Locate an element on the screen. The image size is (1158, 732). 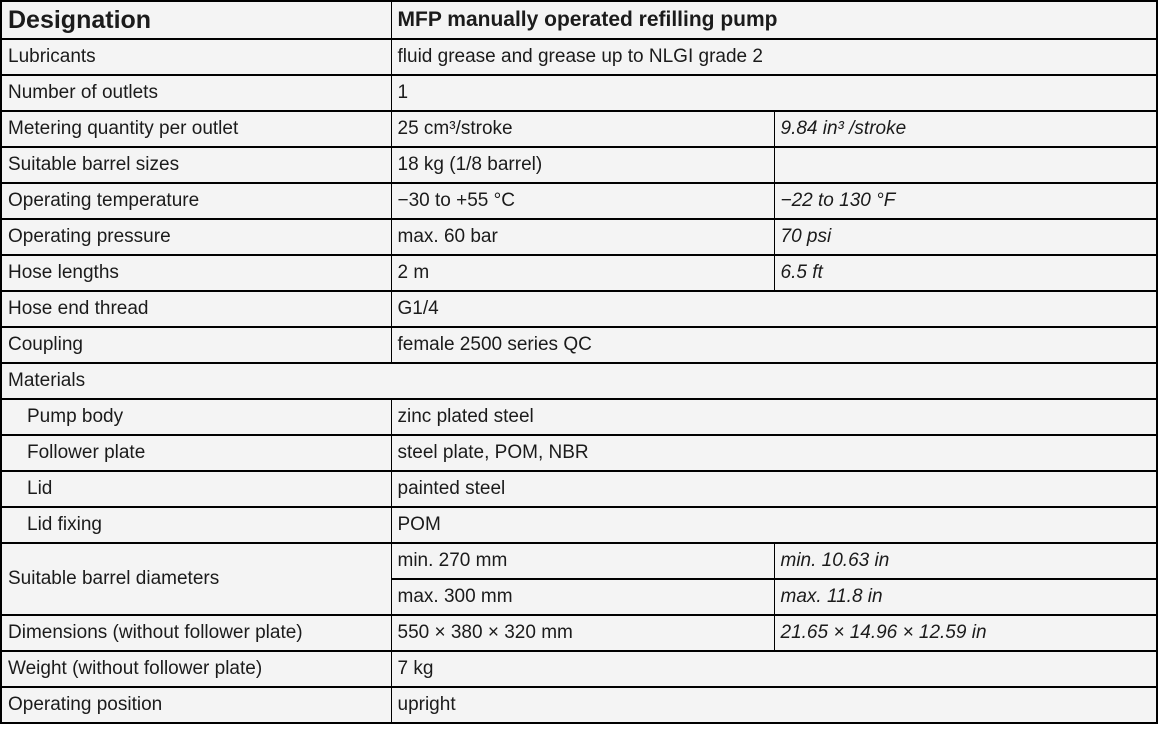
row-value-position: upright is located at coordinates (774, 705).